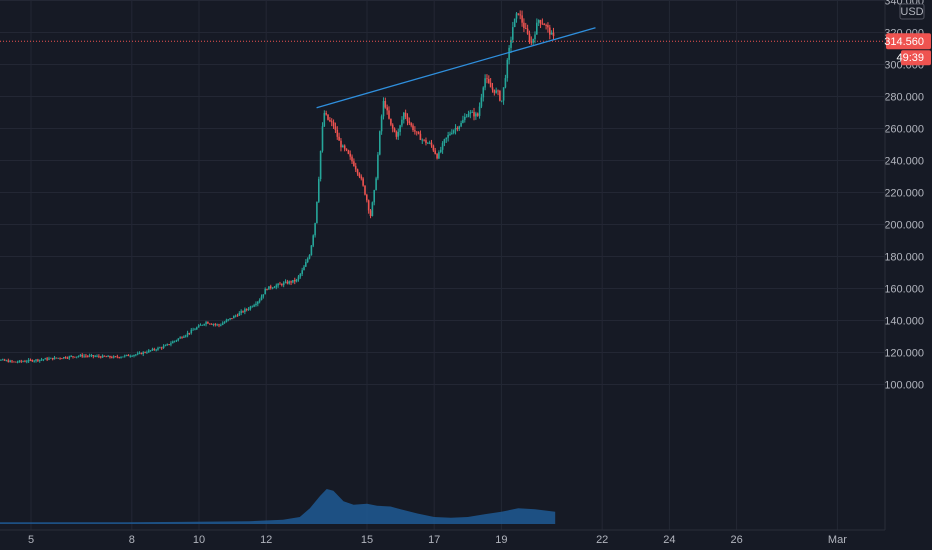  I want to click on currency-label: USD, so click(911, 12).